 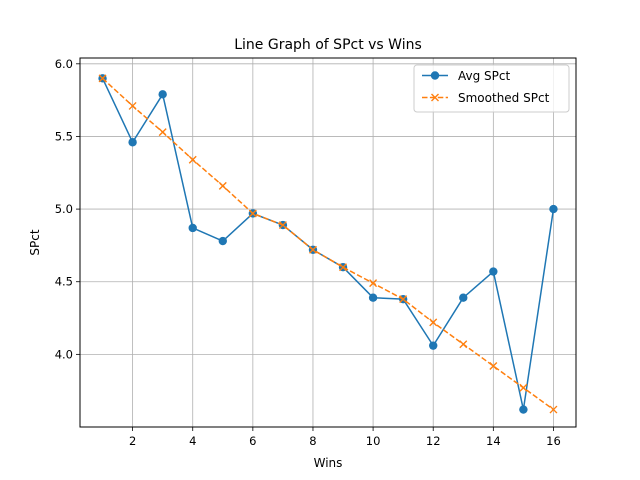 What do you see at coordinates (35, 242) in the screenshot?
I see `y-axis-label: SPct` at bounding box center [35, 242].